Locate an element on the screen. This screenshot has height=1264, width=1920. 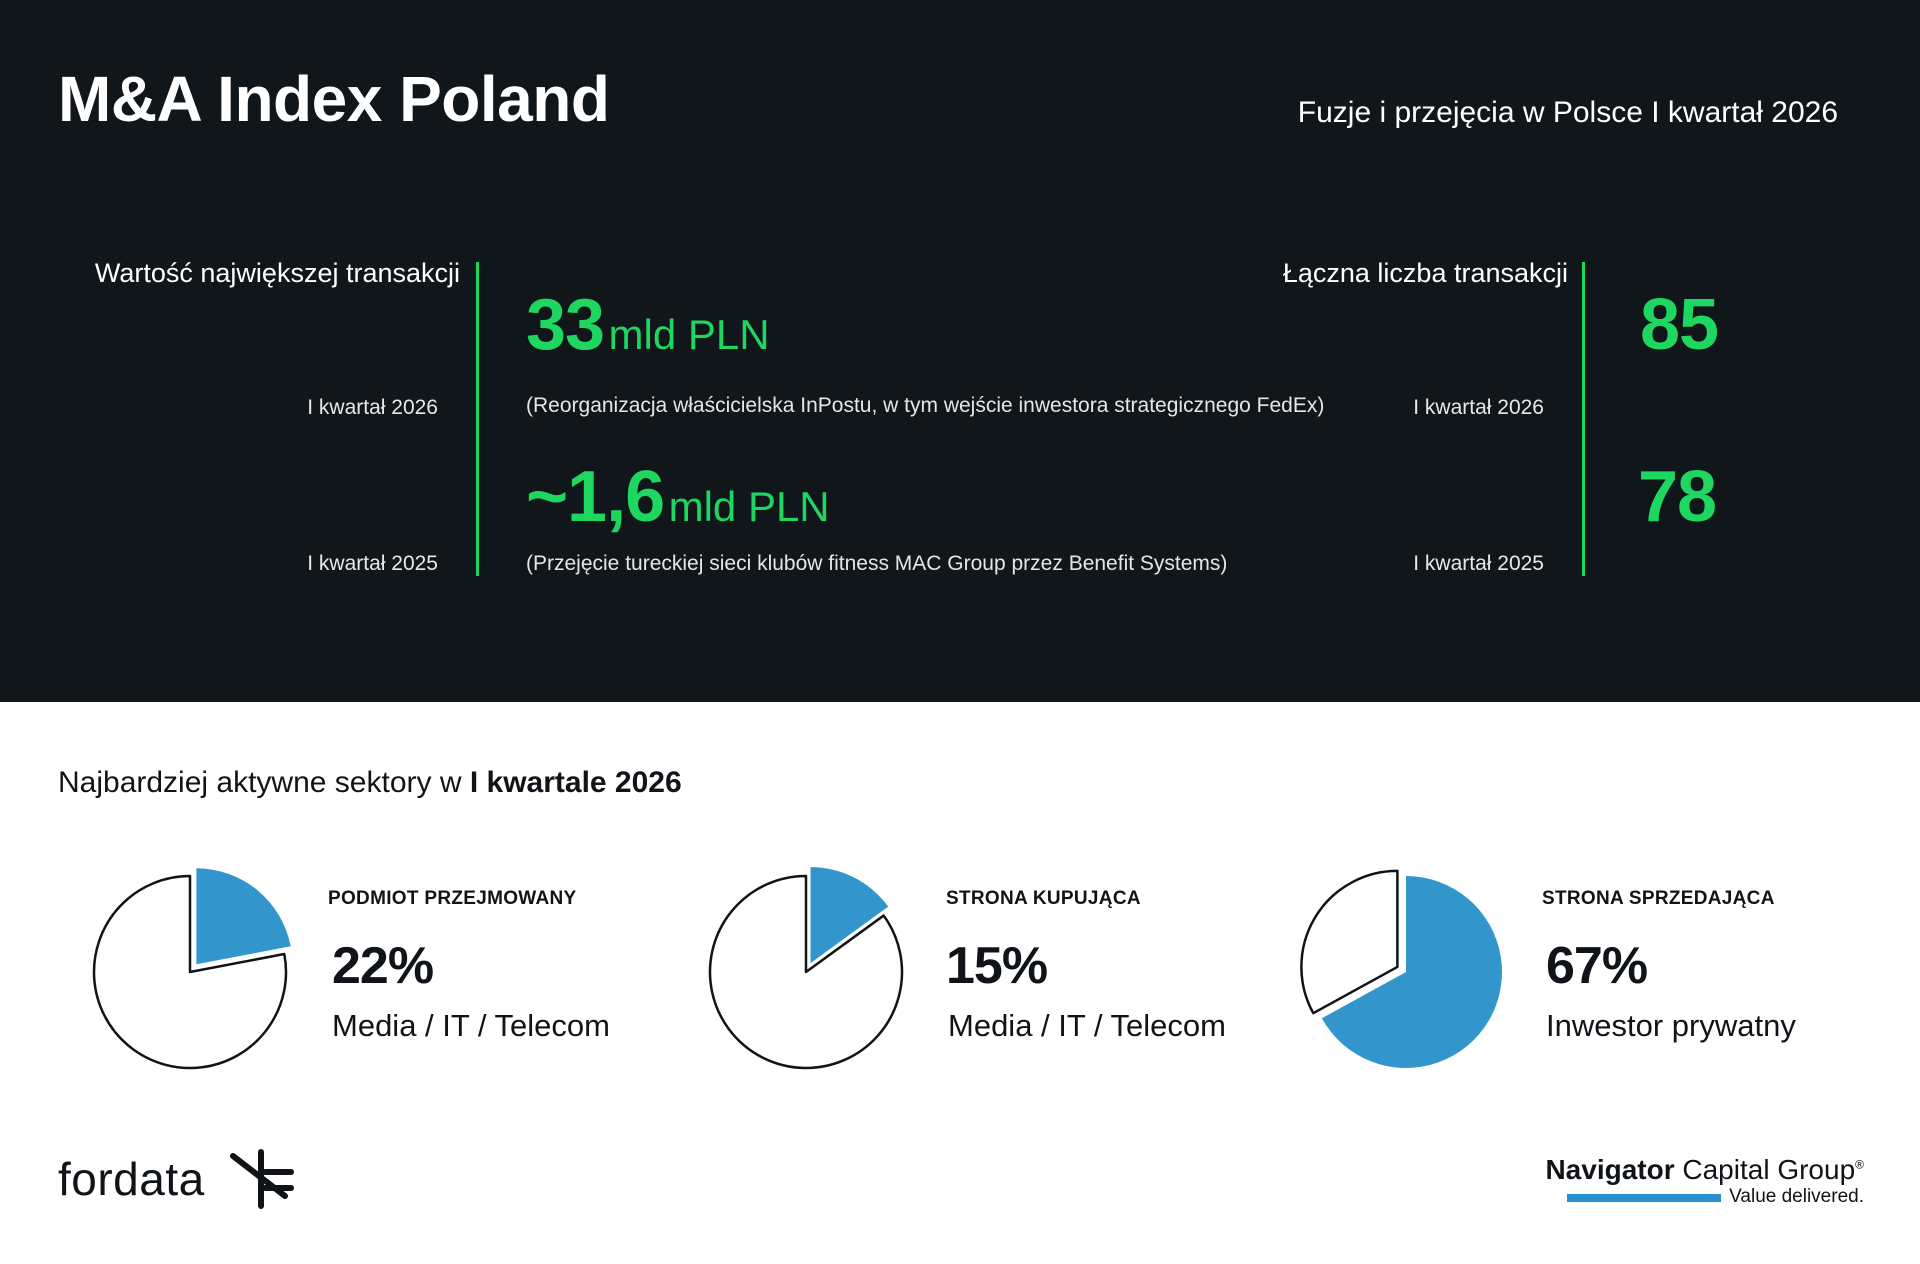
largest-deal-unit-2026: mld PLN is located at coordinates (689, 334).